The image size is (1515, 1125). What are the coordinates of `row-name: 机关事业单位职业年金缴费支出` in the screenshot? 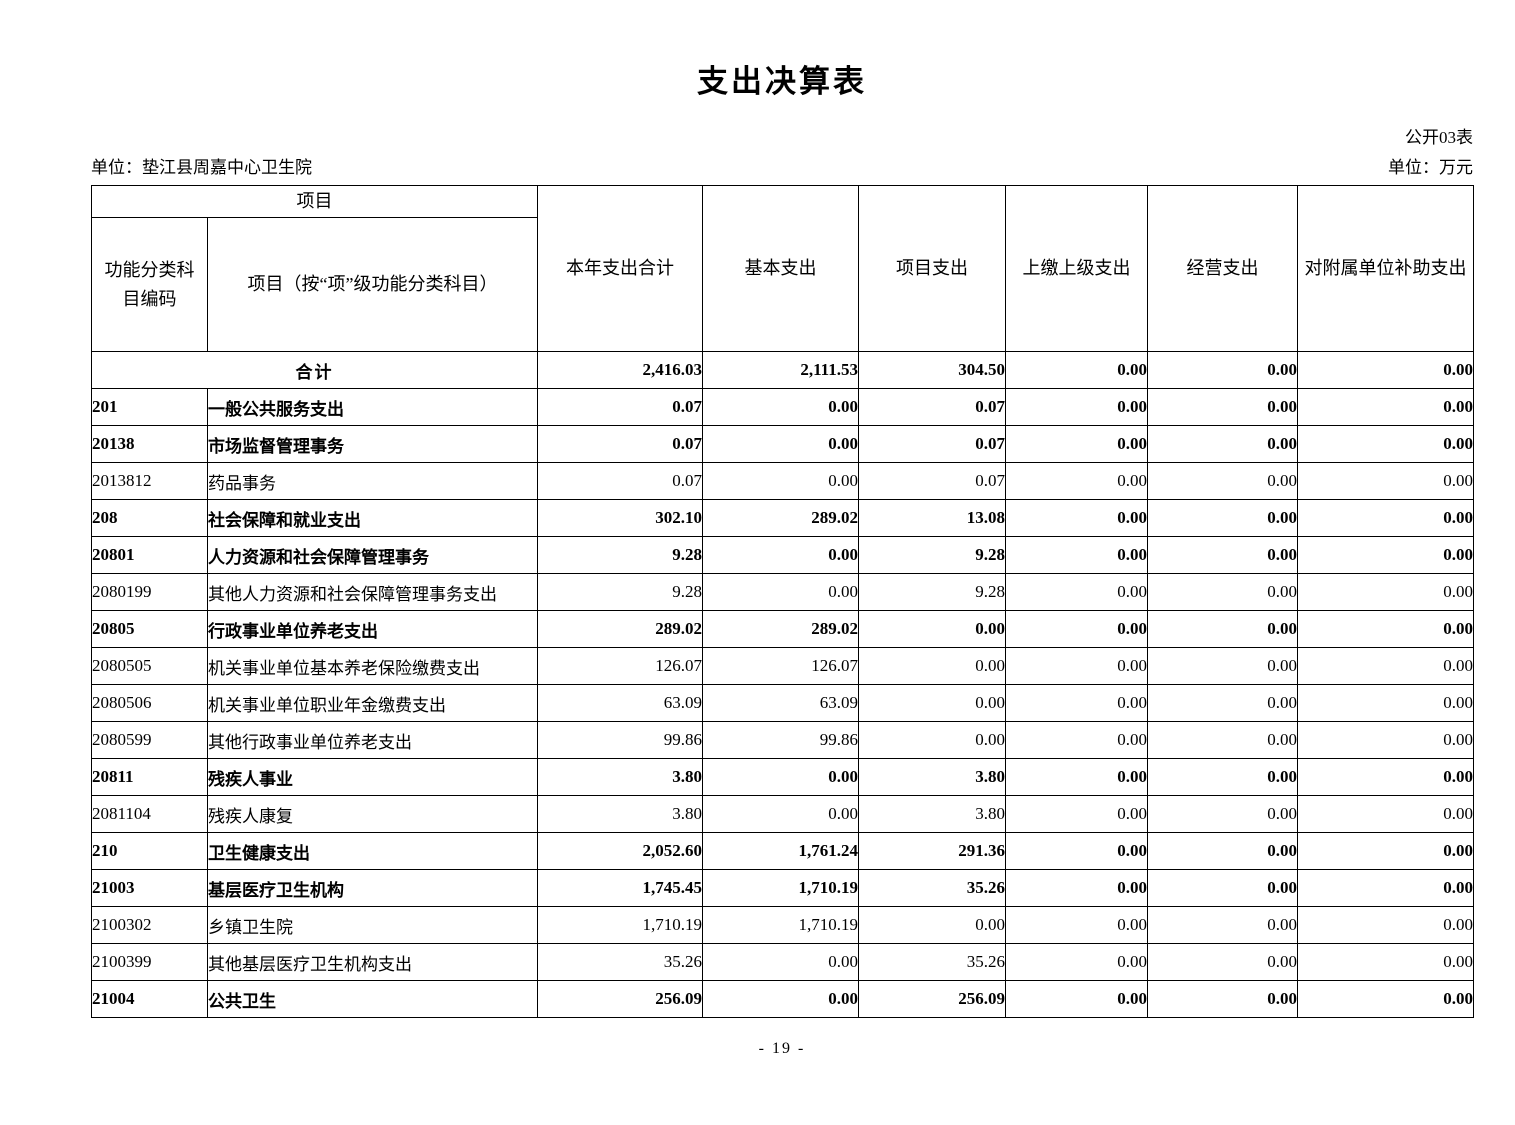 It's located at (372, 703).